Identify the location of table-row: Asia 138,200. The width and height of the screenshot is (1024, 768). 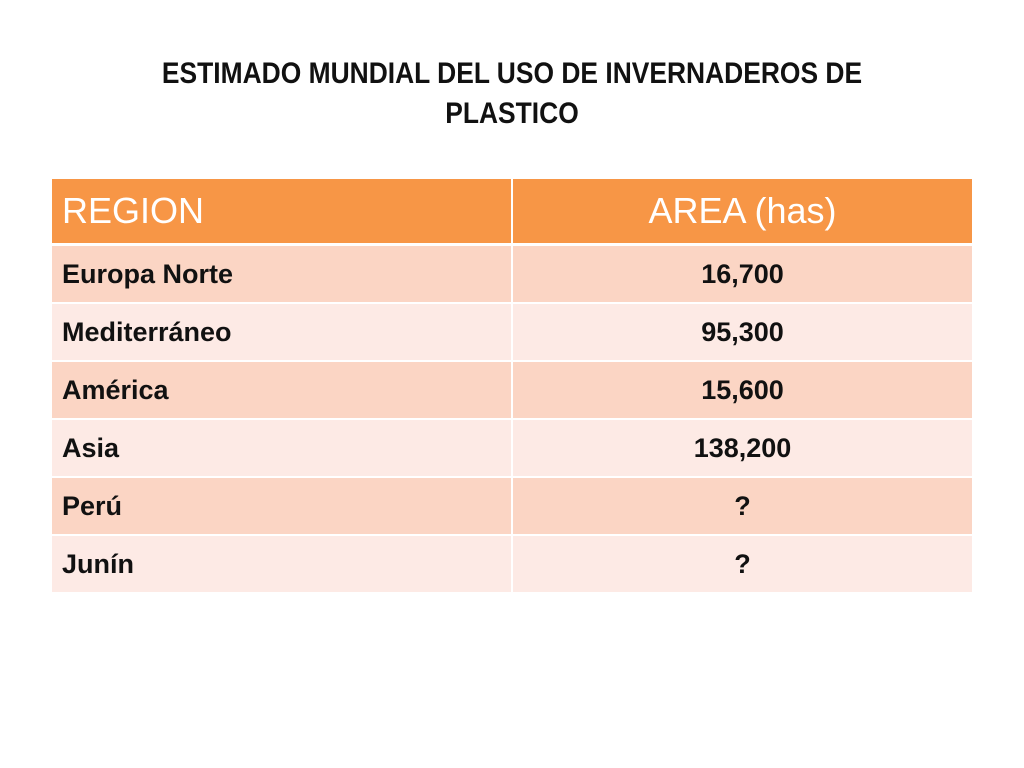
(512, 448).